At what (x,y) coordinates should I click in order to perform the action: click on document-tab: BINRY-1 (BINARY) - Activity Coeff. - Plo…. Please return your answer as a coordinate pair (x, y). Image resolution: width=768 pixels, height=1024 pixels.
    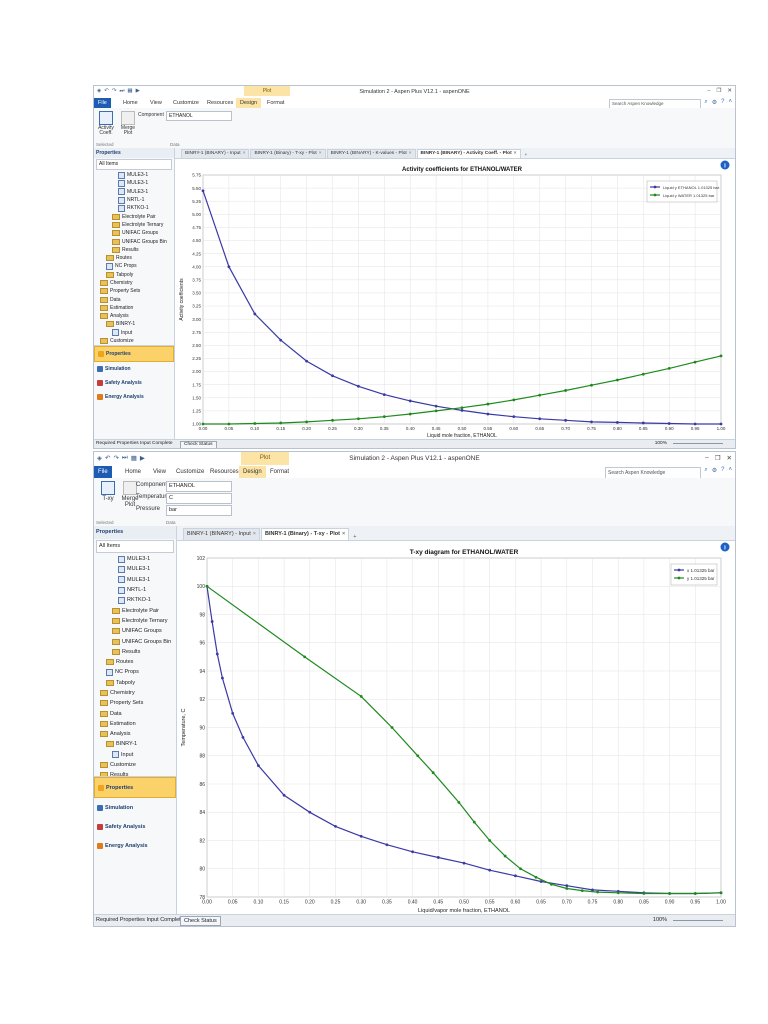
    Looking at the image, I should click on (468, 153).